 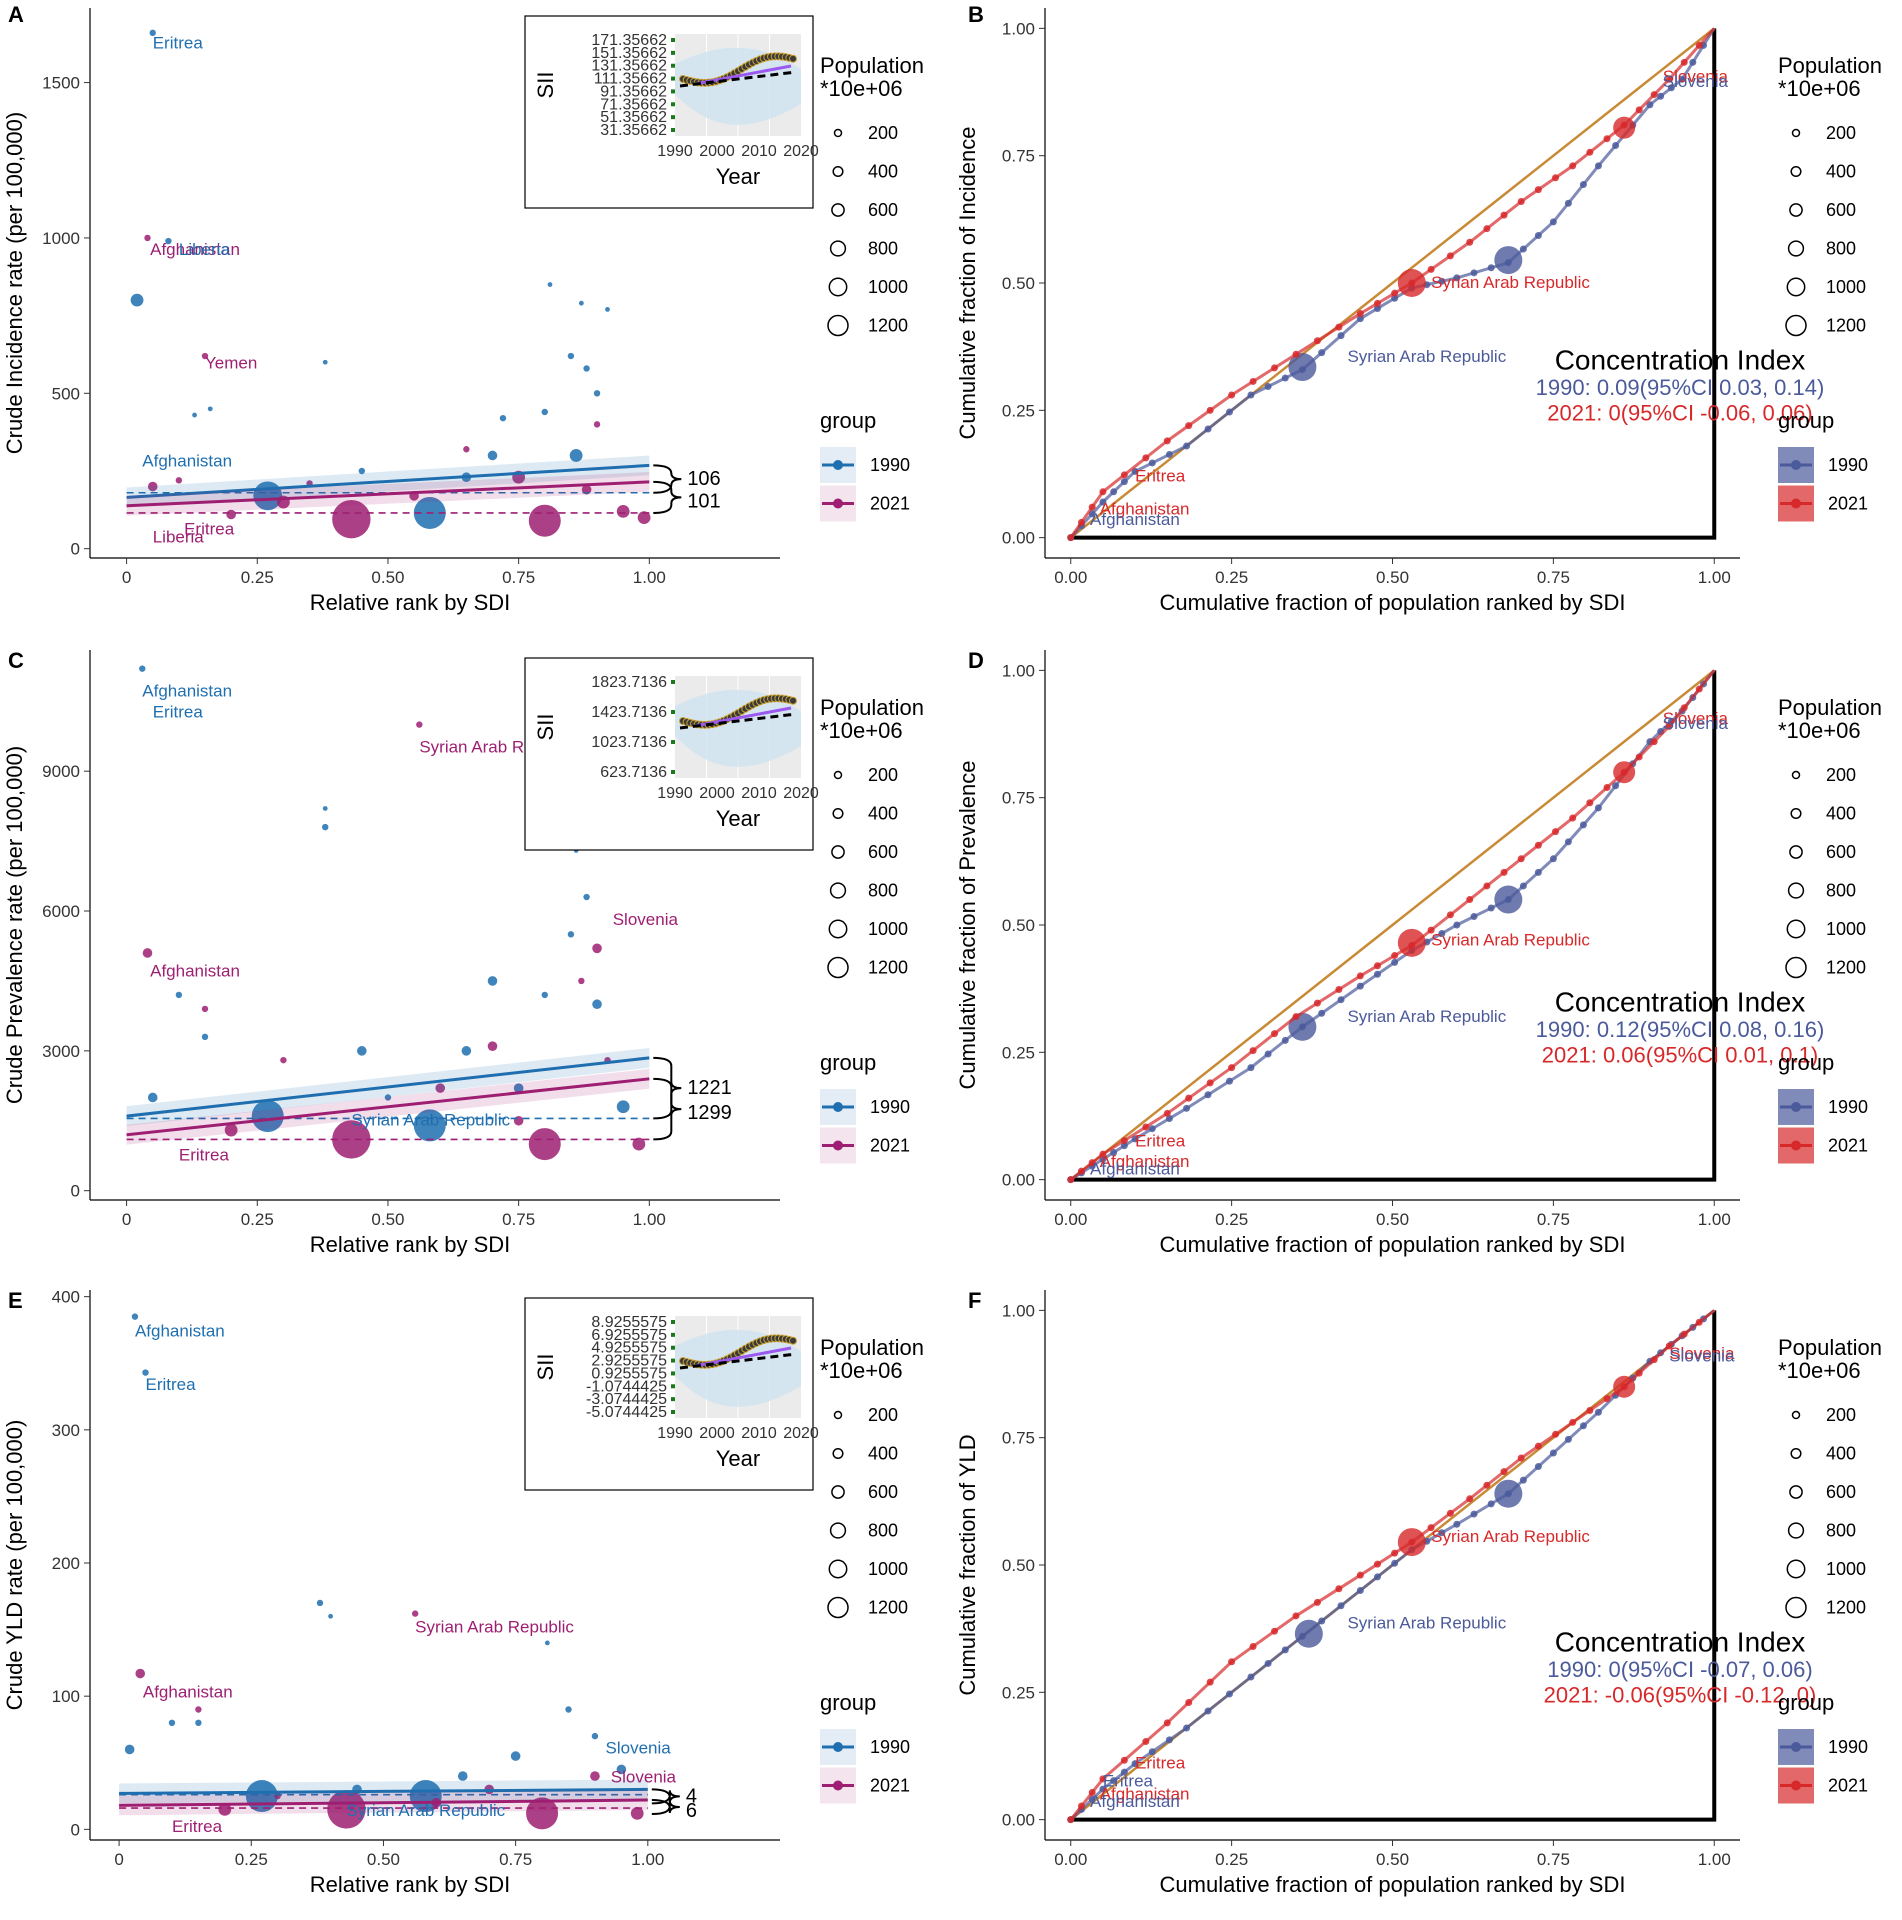 I want to click on inset-y-title: SII, so click(x=545, y=727).